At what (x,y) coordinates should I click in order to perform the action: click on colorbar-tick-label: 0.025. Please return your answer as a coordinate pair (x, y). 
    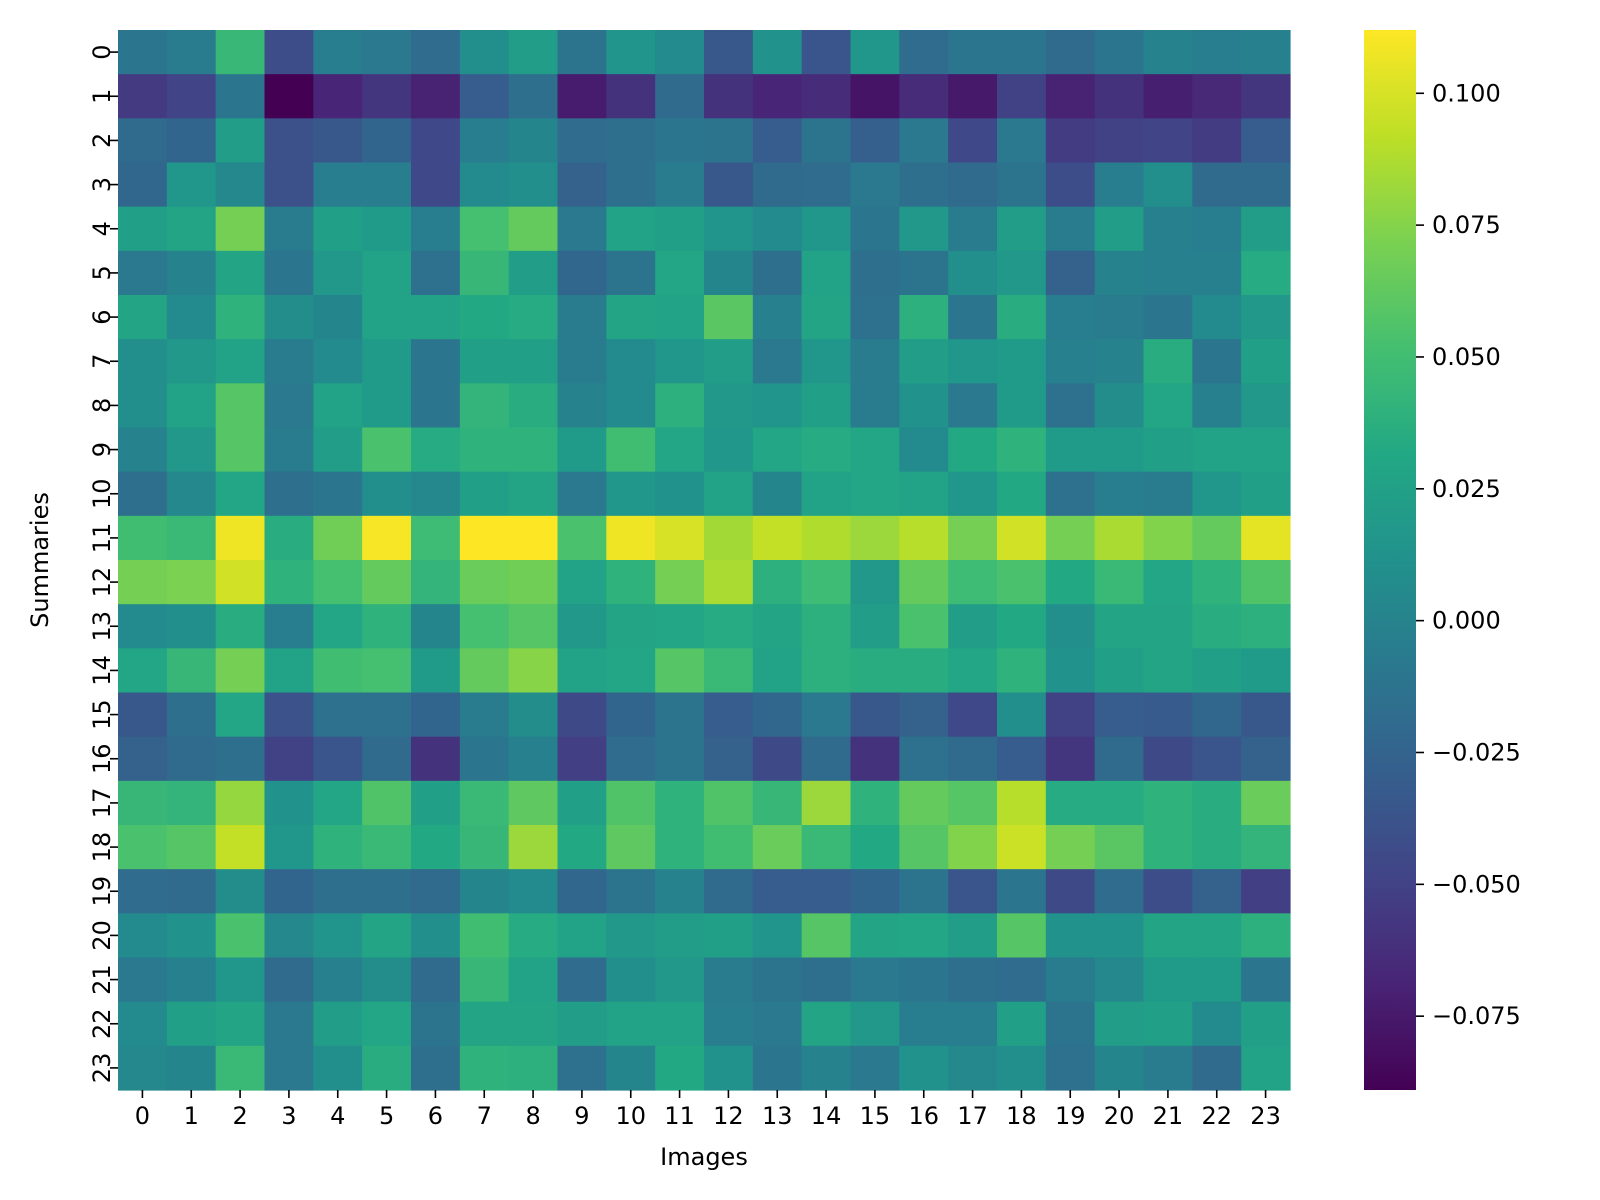
    Looking at the image, I should click on (1466, 489).